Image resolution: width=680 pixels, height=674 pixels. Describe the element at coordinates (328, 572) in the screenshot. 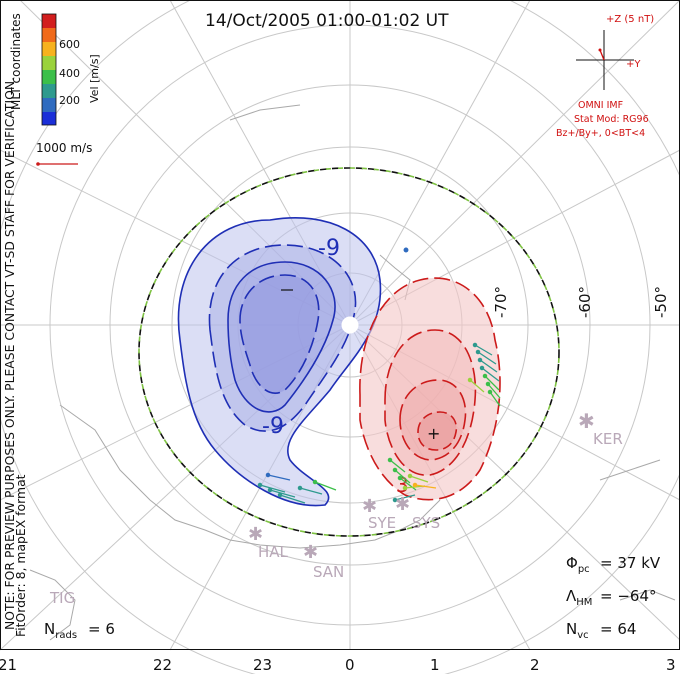

I see `station-san: SAN` at that location.